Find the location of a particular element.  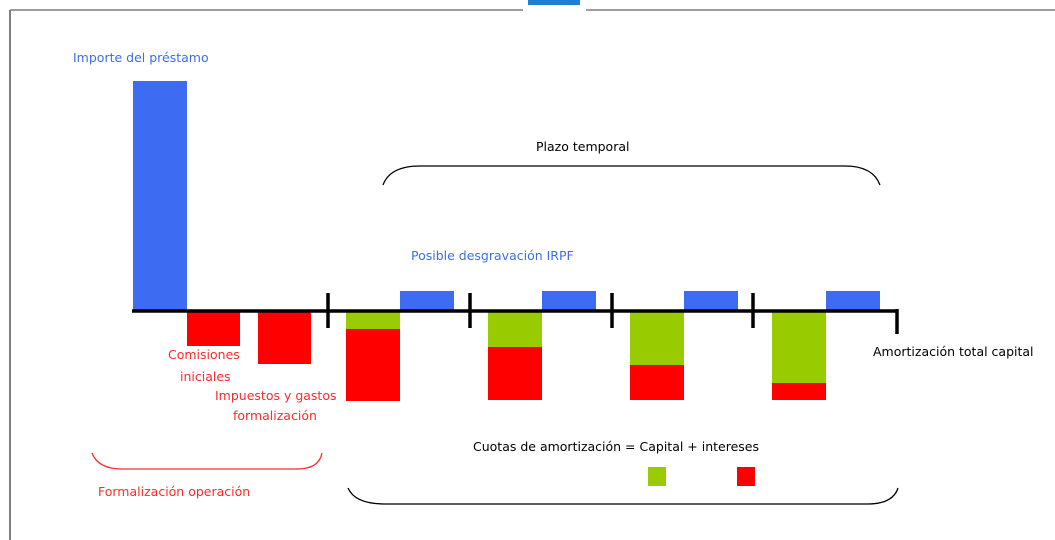

term-label: Plazo temporal is located at coordinates (582, 146).